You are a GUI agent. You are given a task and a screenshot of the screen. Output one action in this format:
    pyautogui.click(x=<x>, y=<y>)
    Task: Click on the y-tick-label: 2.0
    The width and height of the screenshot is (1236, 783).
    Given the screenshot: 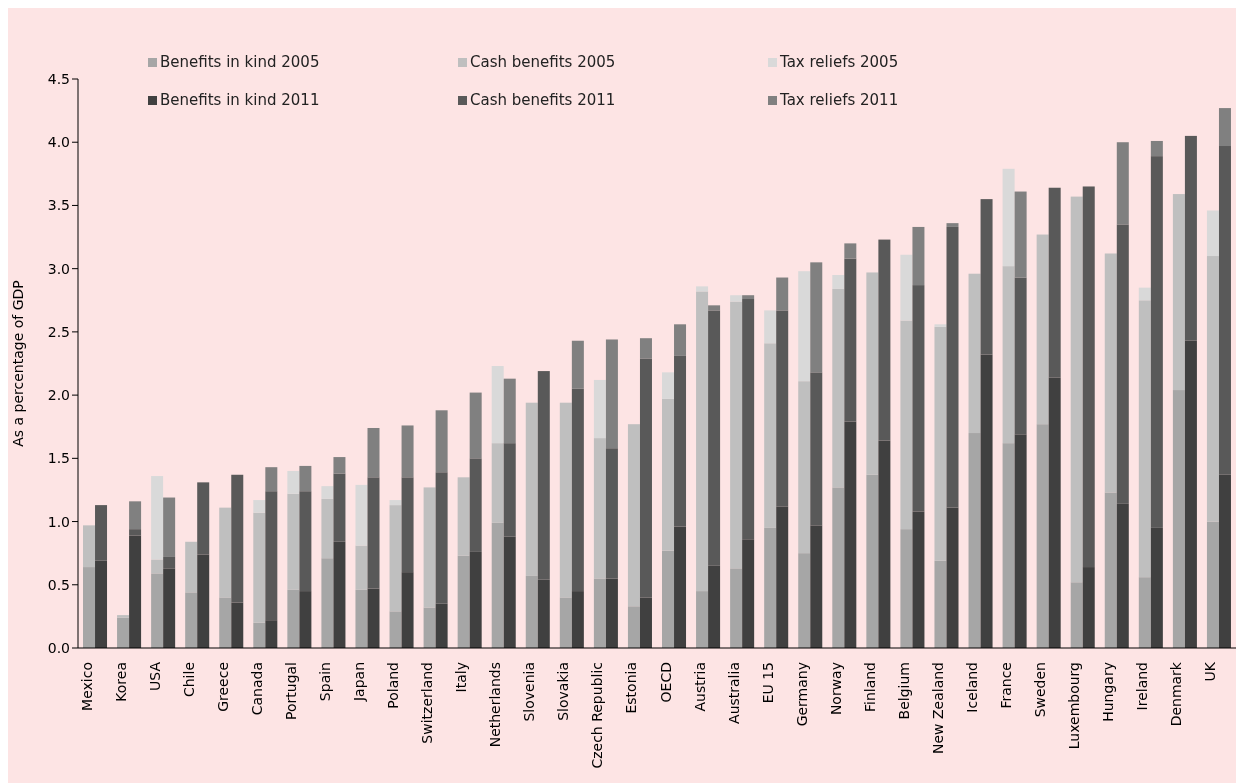 What is the action you would take?
    pyautogui.click(x=58, y=395)
    